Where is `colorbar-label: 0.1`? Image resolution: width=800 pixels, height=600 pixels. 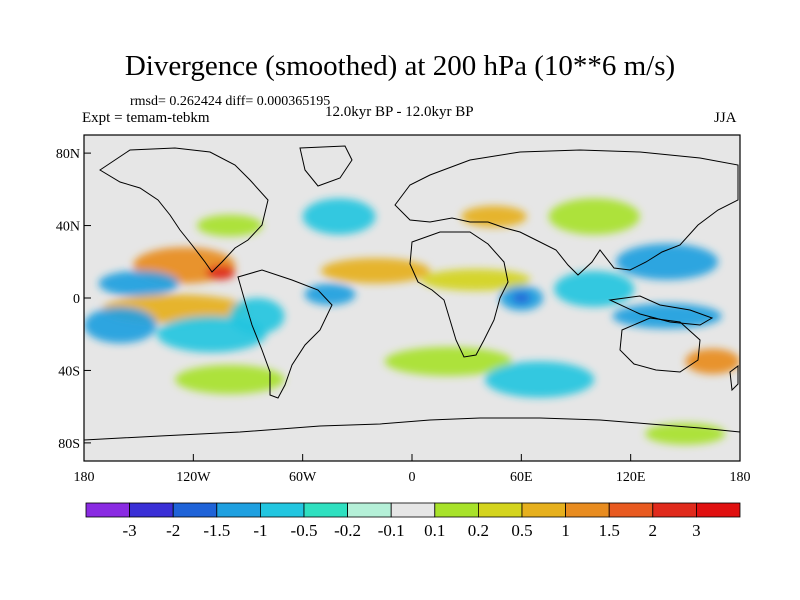 colorbar-label: 0.1 is located at coordinates (434, 530).